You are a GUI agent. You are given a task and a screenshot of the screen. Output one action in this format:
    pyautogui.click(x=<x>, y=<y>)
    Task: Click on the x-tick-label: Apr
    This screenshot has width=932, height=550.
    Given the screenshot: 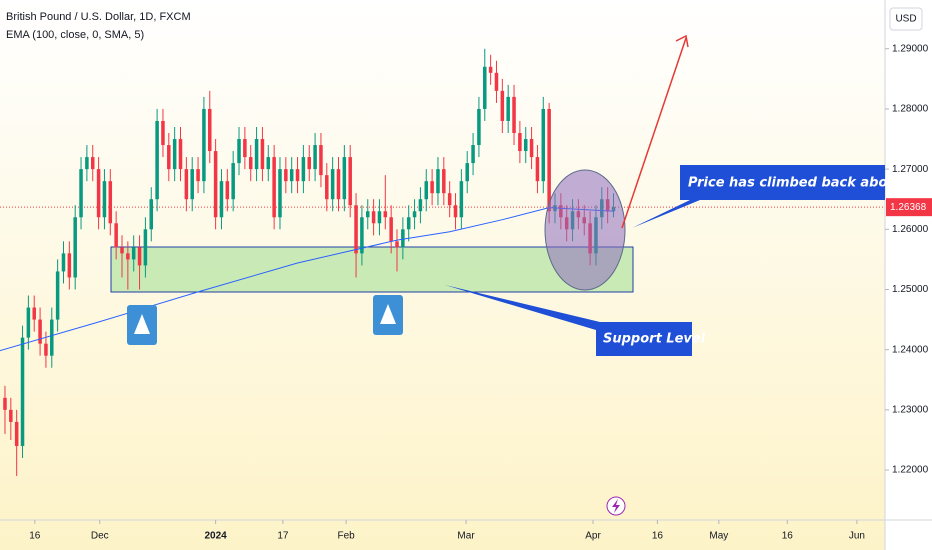 What is the action you would take?
    pyautogui.click(x=593, y=536)
    